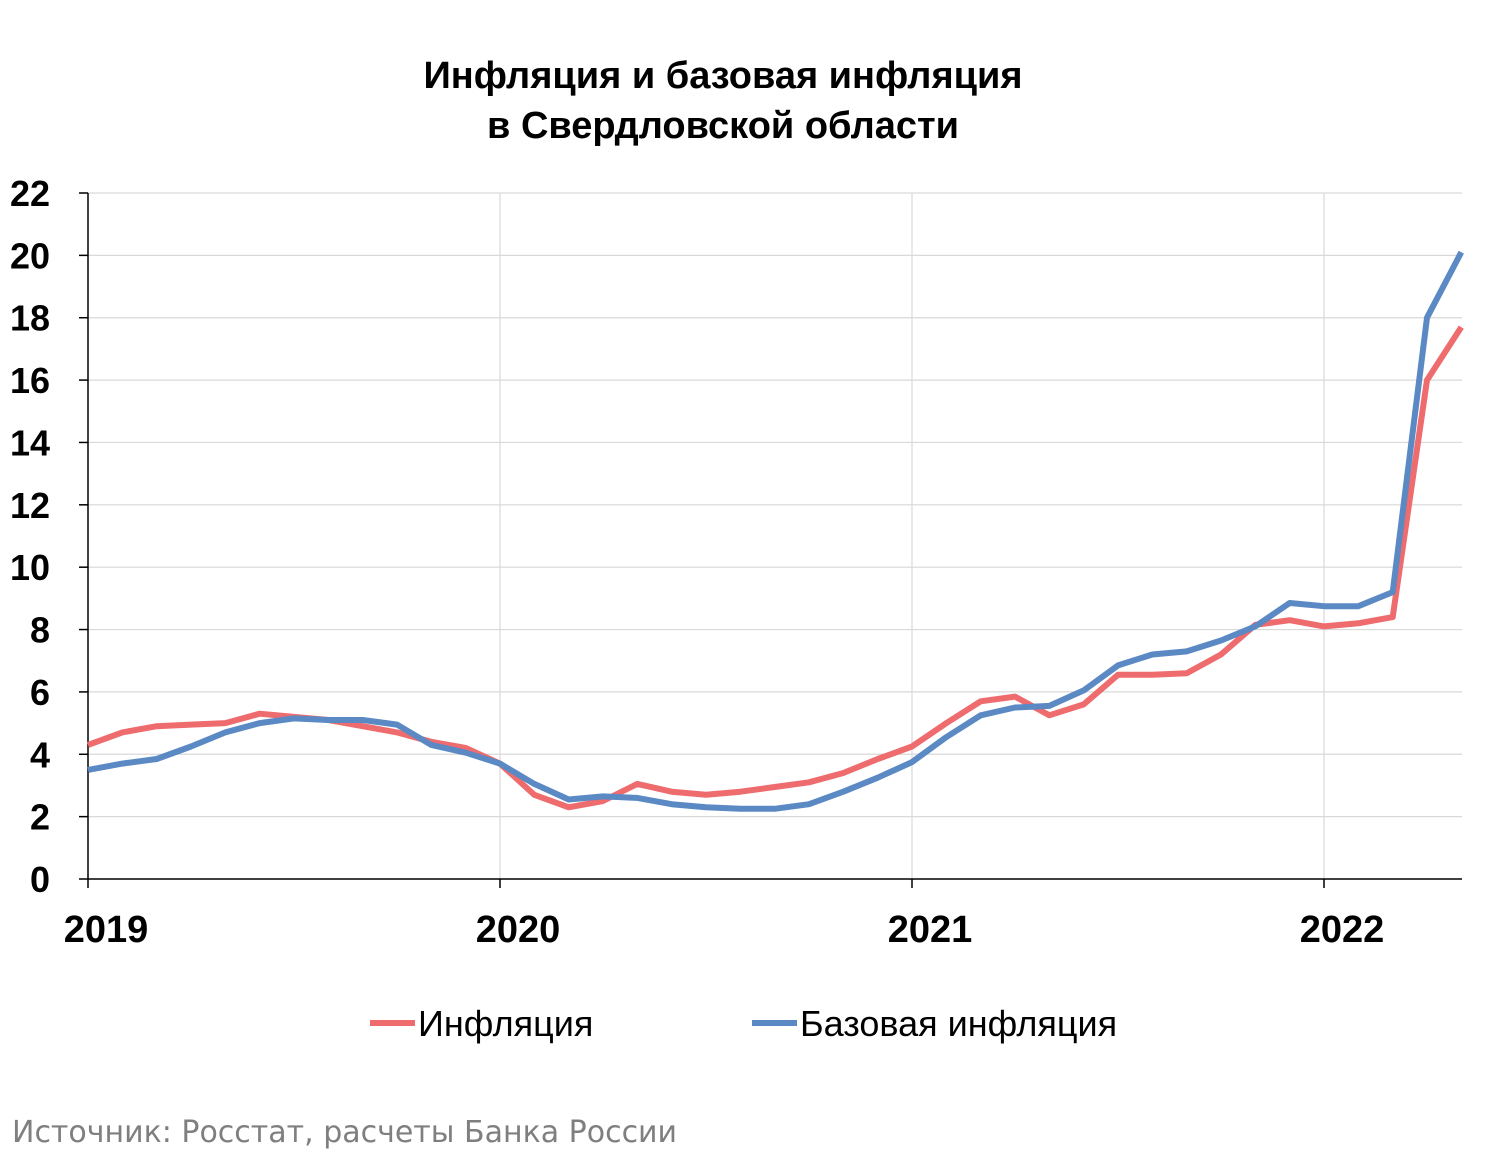  I want to click on y-tick-label: 0, so click(40, 879).